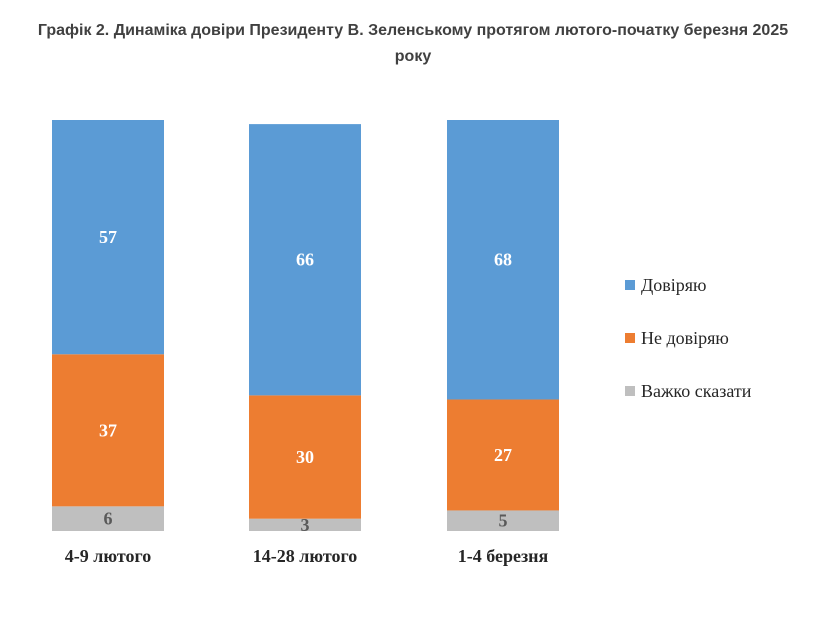  Describe the element at coordinates (696, 391) in the screenshot. I see `legend-label-3: Важко сказати` at that location.